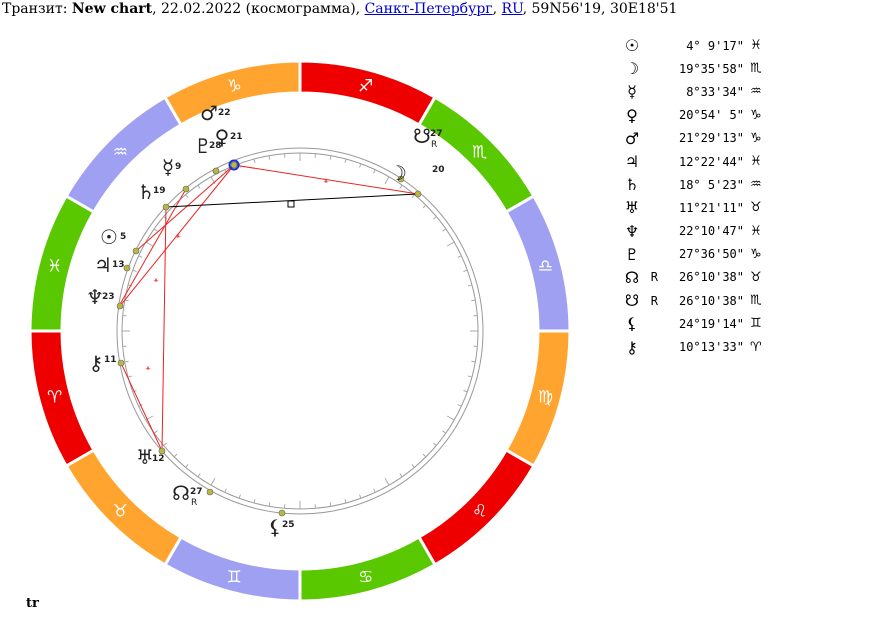 The height and width of the screenshot is (626, 869). What do you see at coordinates (32, 603) in the screenshot?
I see `transit-label: tr` at bounding box center [32, 603].